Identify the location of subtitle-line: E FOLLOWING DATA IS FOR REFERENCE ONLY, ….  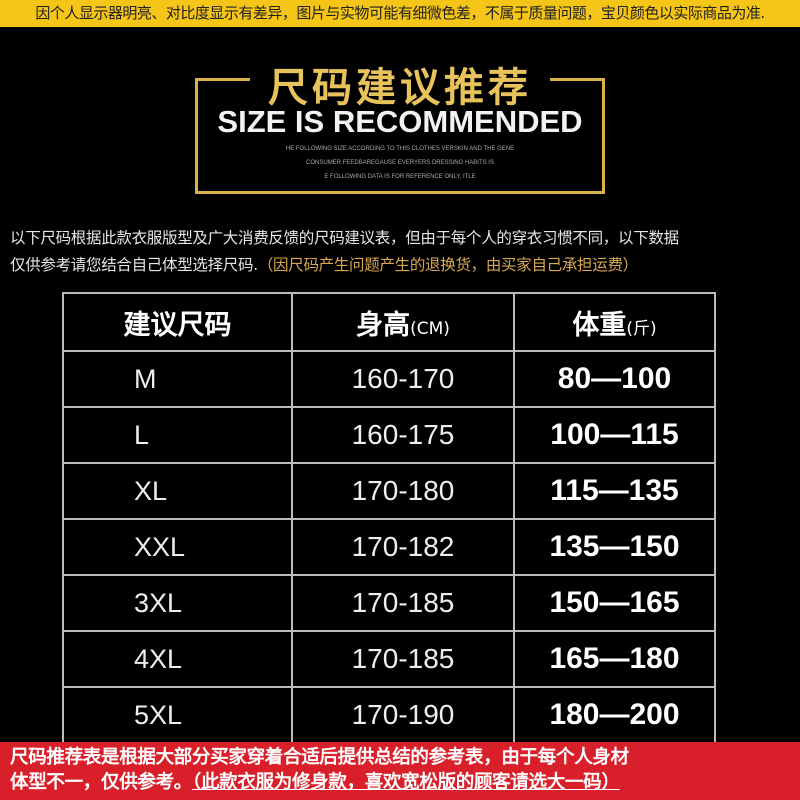
(400, 177).